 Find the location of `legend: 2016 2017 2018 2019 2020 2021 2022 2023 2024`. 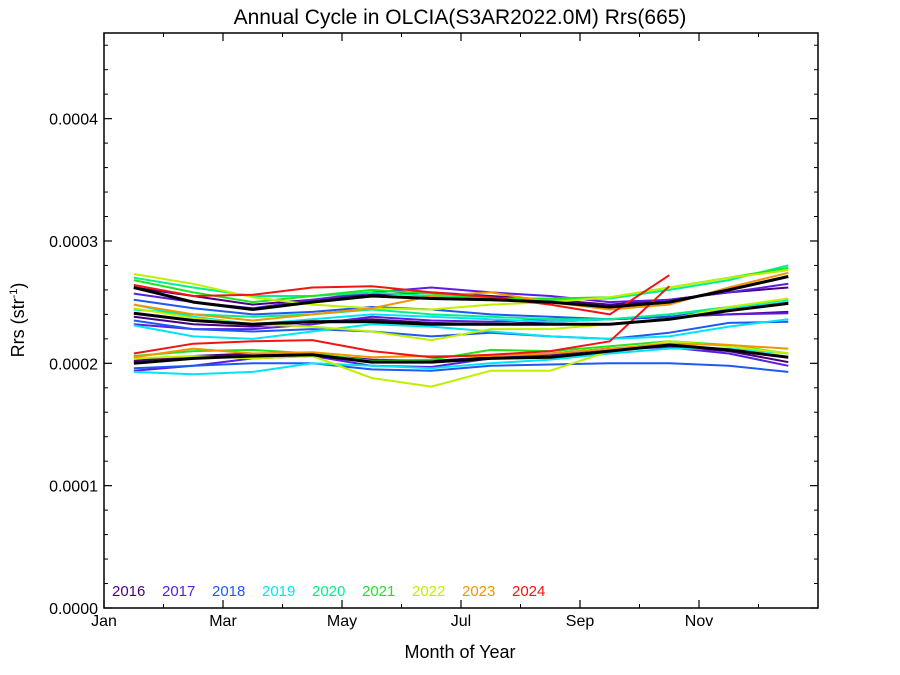

legend: 2016 2017 2018 2019 2020 2021 2022 2023 2024 is located at coordinates (328, 591).